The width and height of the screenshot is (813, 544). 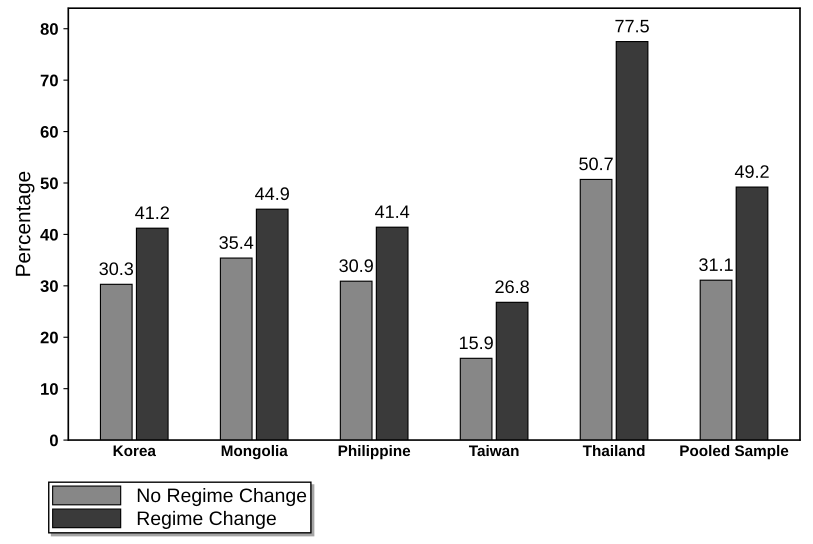 What do you see at coordinates (613, 450) in the screenshot?
I see `x-tick-label: Thailand` at bounding box center [613, 450].